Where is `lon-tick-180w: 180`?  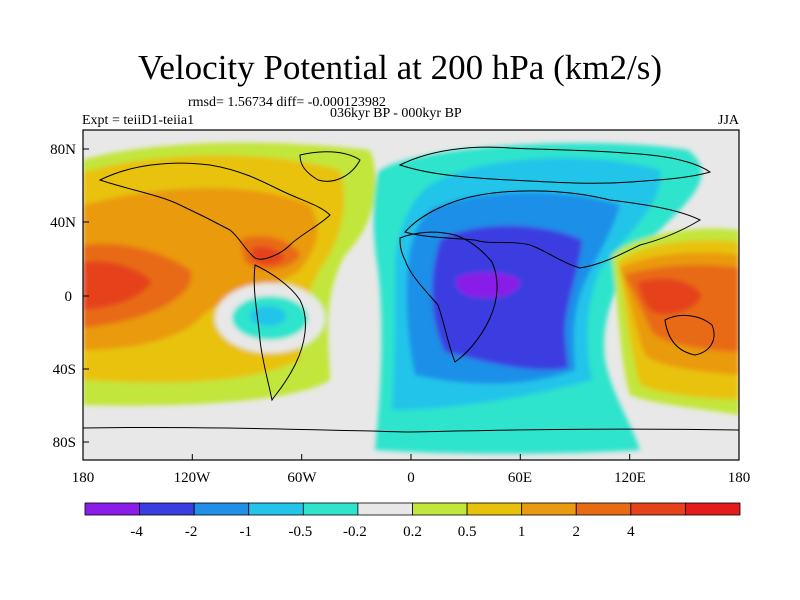
lon-tick-180w: 180 is located at coordinates (83, 478).